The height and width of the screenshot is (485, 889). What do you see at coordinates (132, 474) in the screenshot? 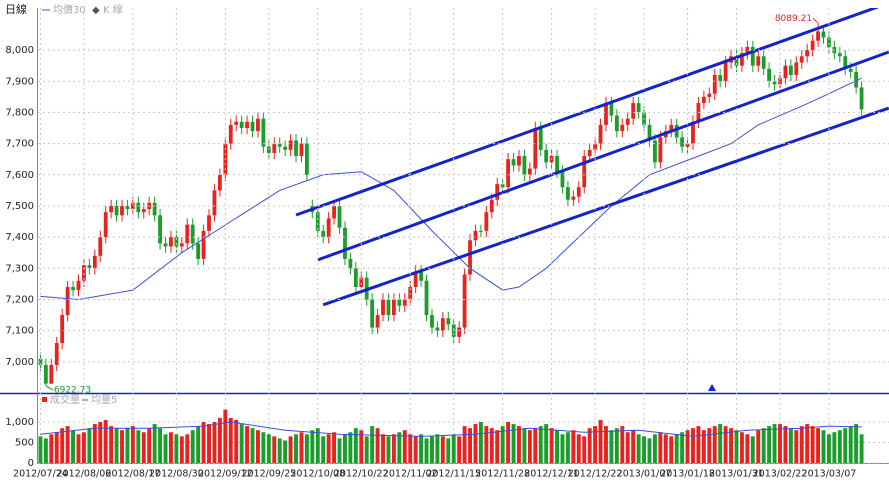
I see `x-tick-label: 2012/08/17` at bounding box center [132, 474].